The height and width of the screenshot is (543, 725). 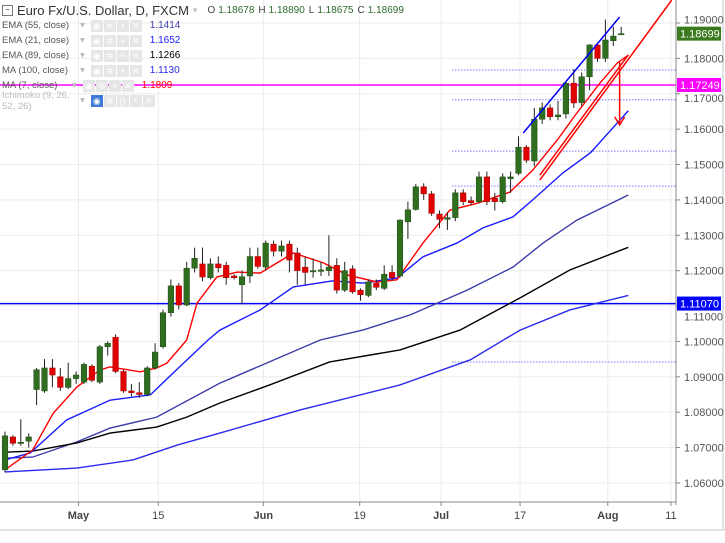 I want to click on indicator-row: MA (7, close) ▾ ◉ ✲ + ✕ 1.1809, so click(x=205, y=85).